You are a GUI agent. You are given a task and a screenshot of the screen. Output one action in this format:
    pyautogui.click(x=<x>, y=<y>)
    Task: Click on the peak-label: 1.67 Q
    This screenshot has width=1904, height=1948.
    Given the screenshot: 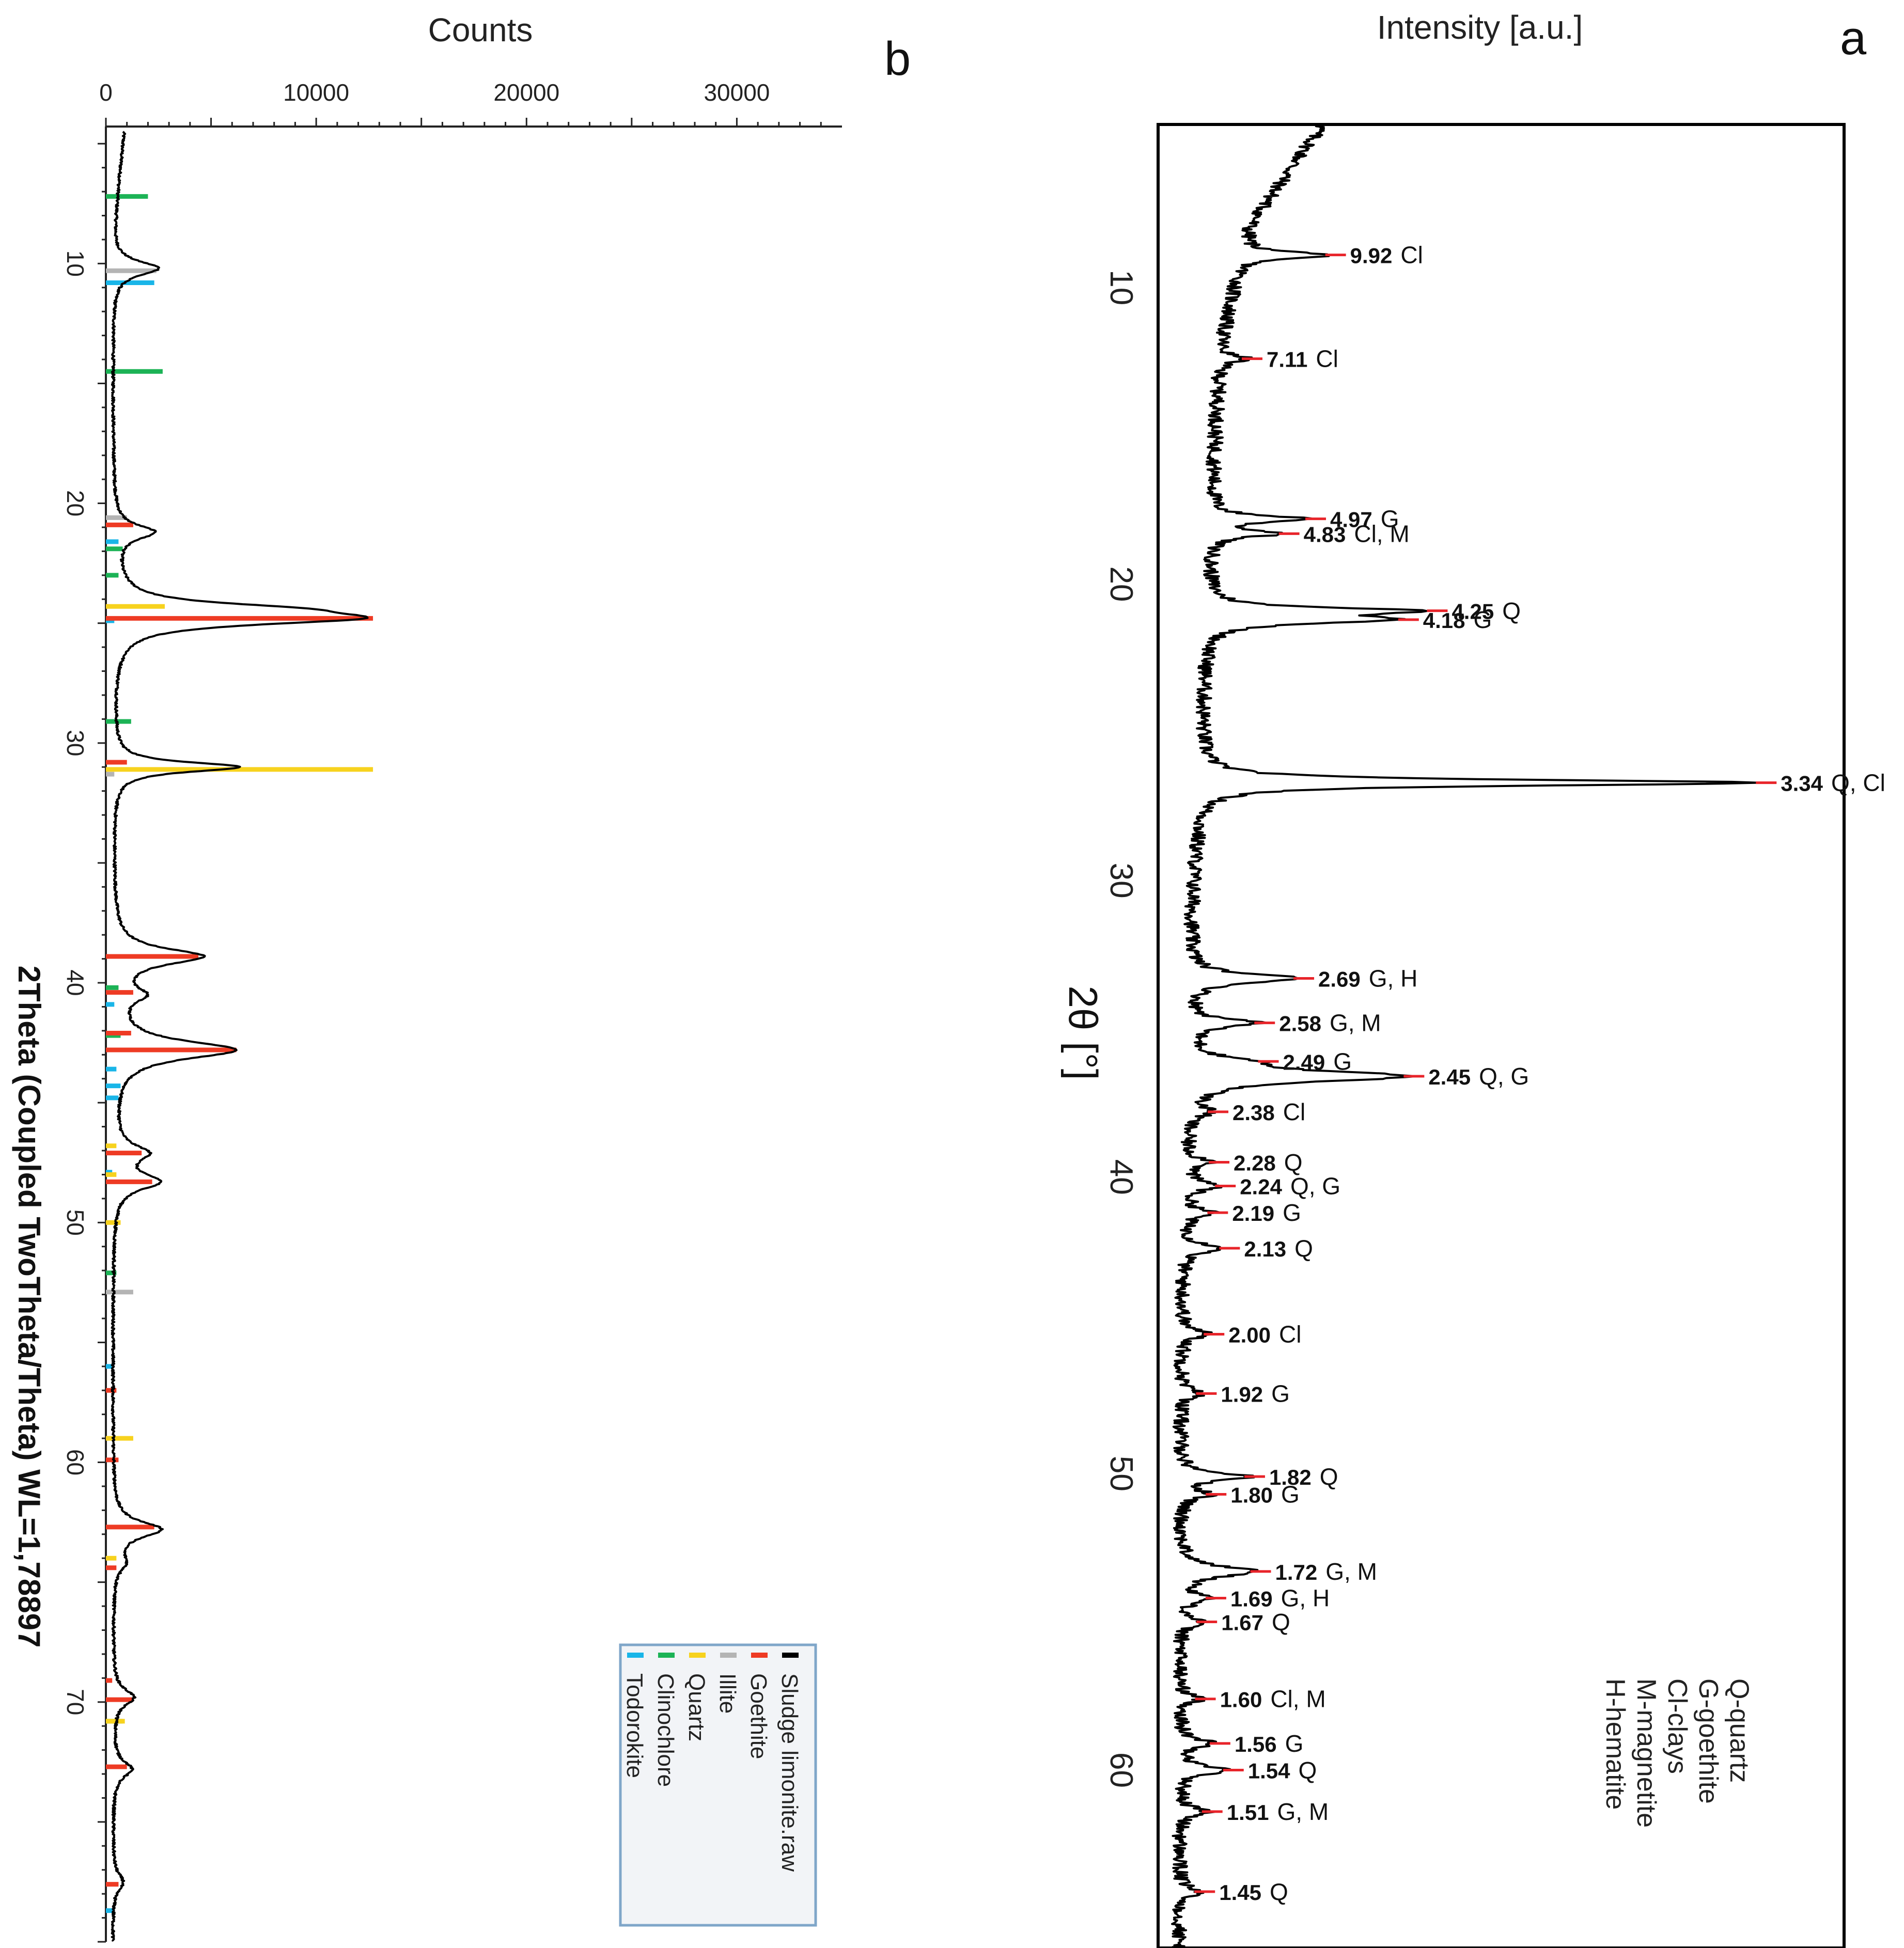 What is the action you would take?
    pyautogui.click(x=1255, y=1621)
    